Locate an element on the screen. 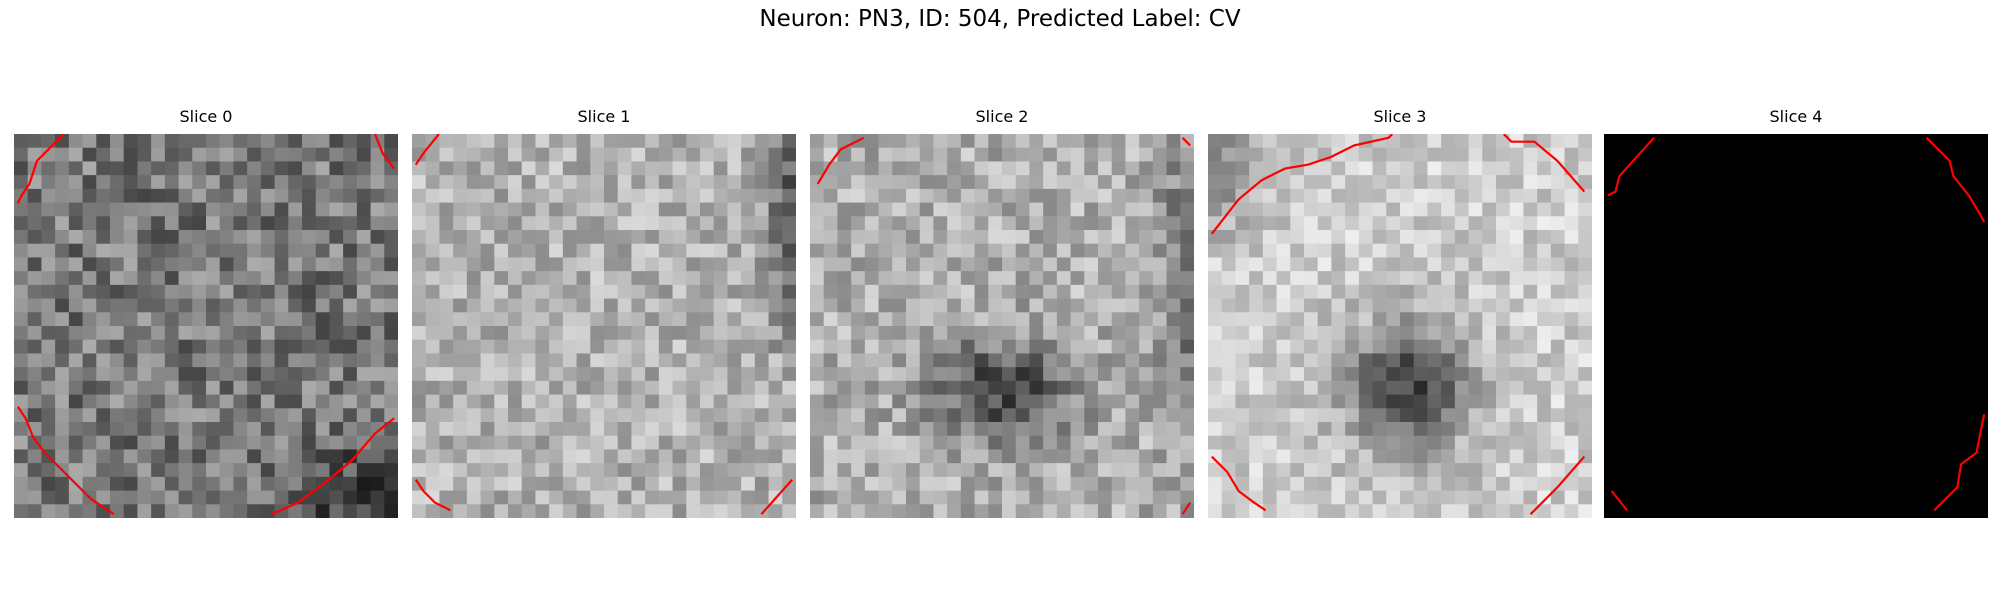  contour-line is located at coordinates (332, 466).